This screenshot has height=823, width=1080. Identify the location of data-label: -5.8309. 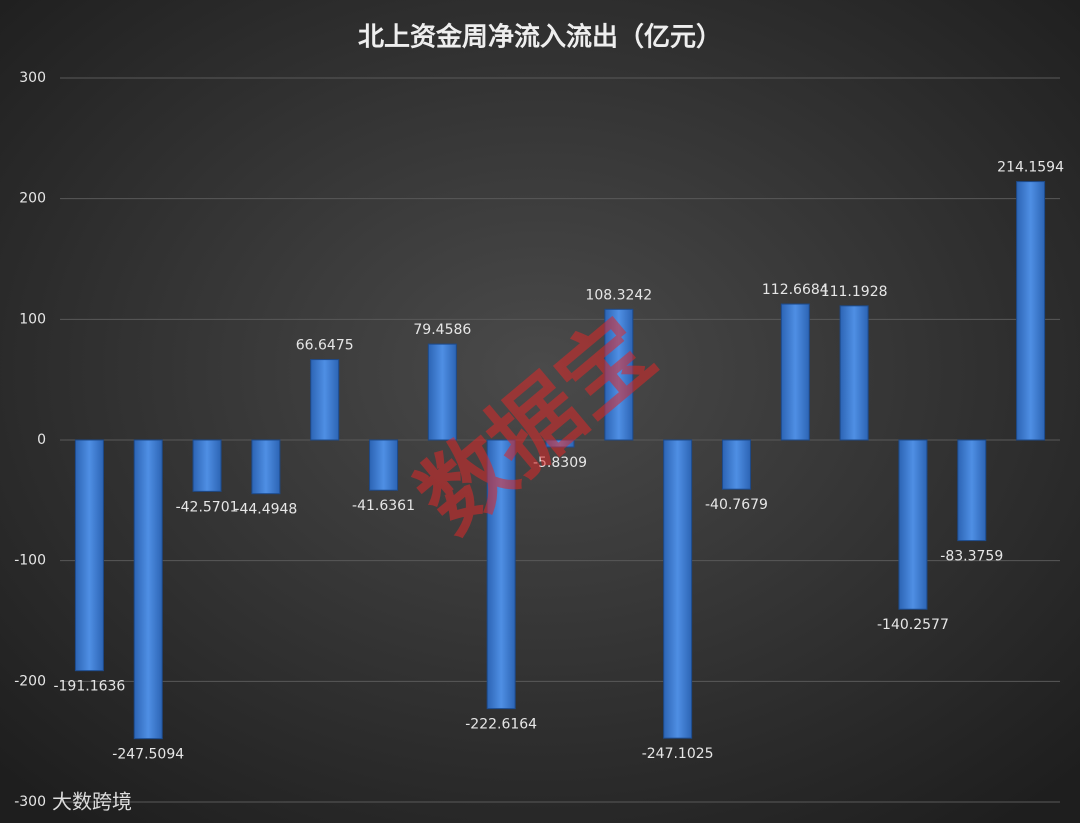
(560, 463).